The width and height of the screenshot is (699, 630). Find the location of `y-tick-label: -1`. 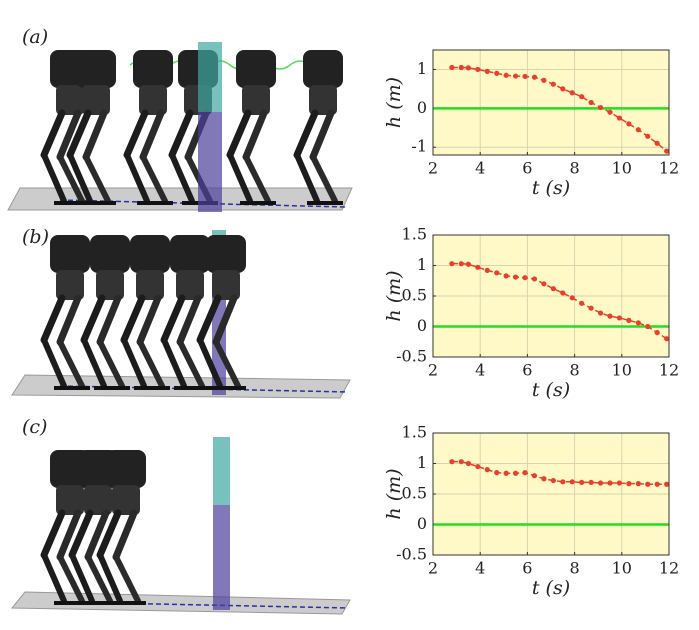

y-tick-label: -1 is located at coordinates (419, 146).